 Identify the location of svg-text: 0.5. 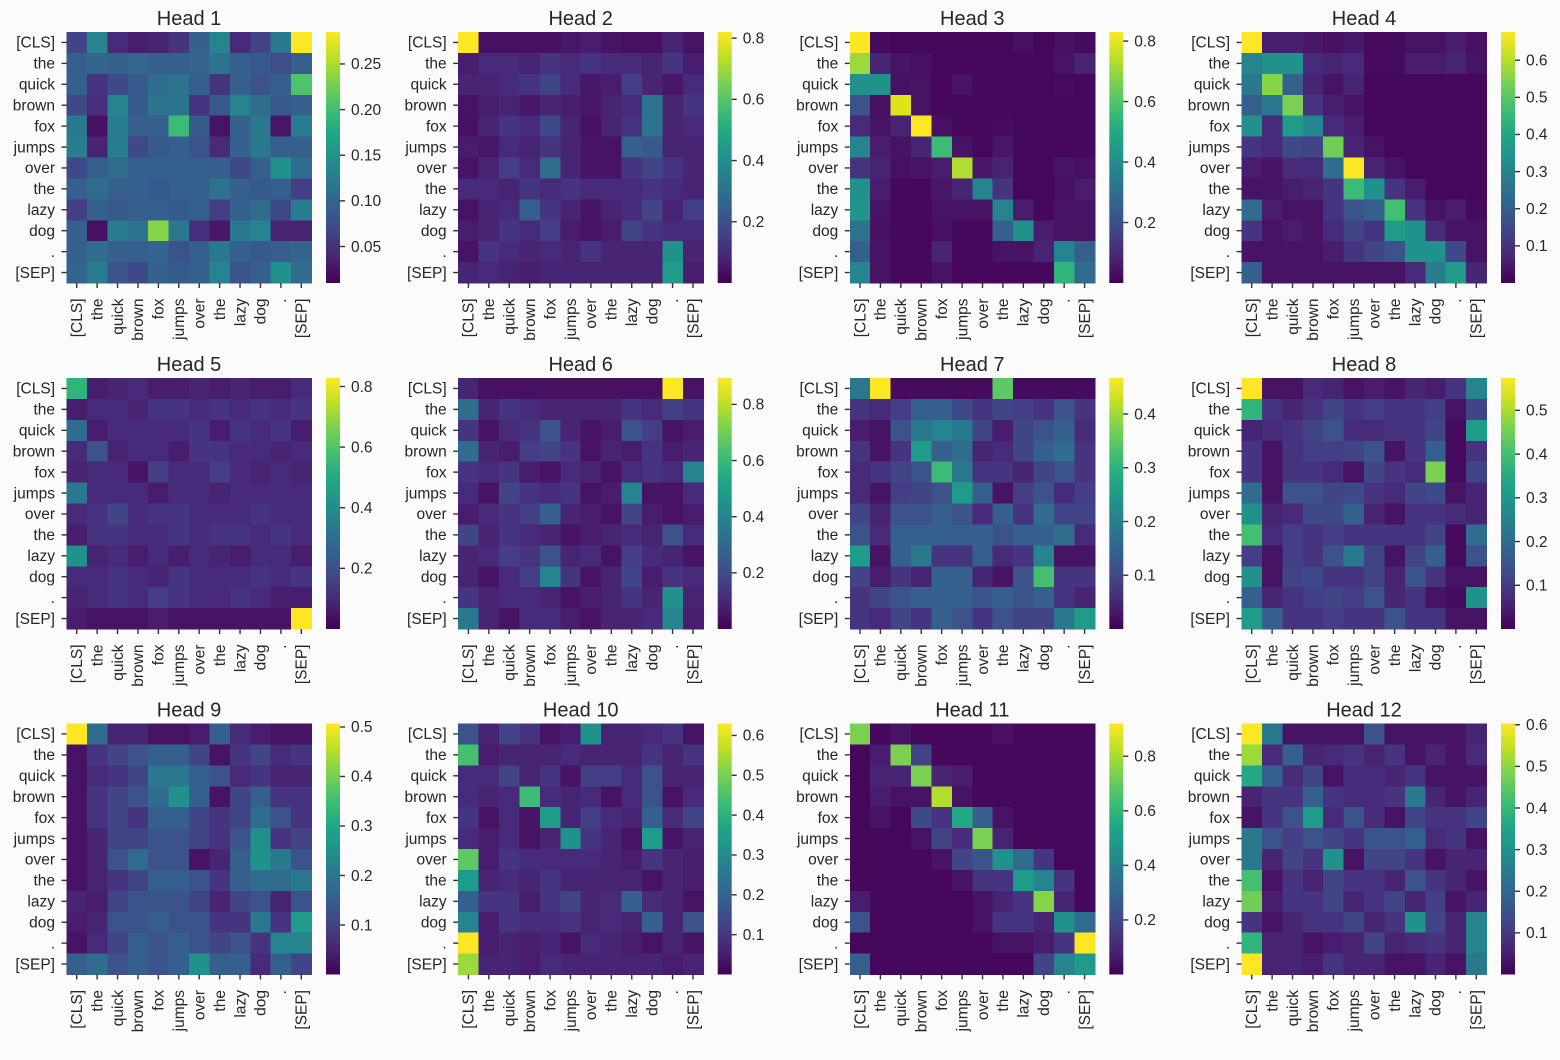
(362, 727).